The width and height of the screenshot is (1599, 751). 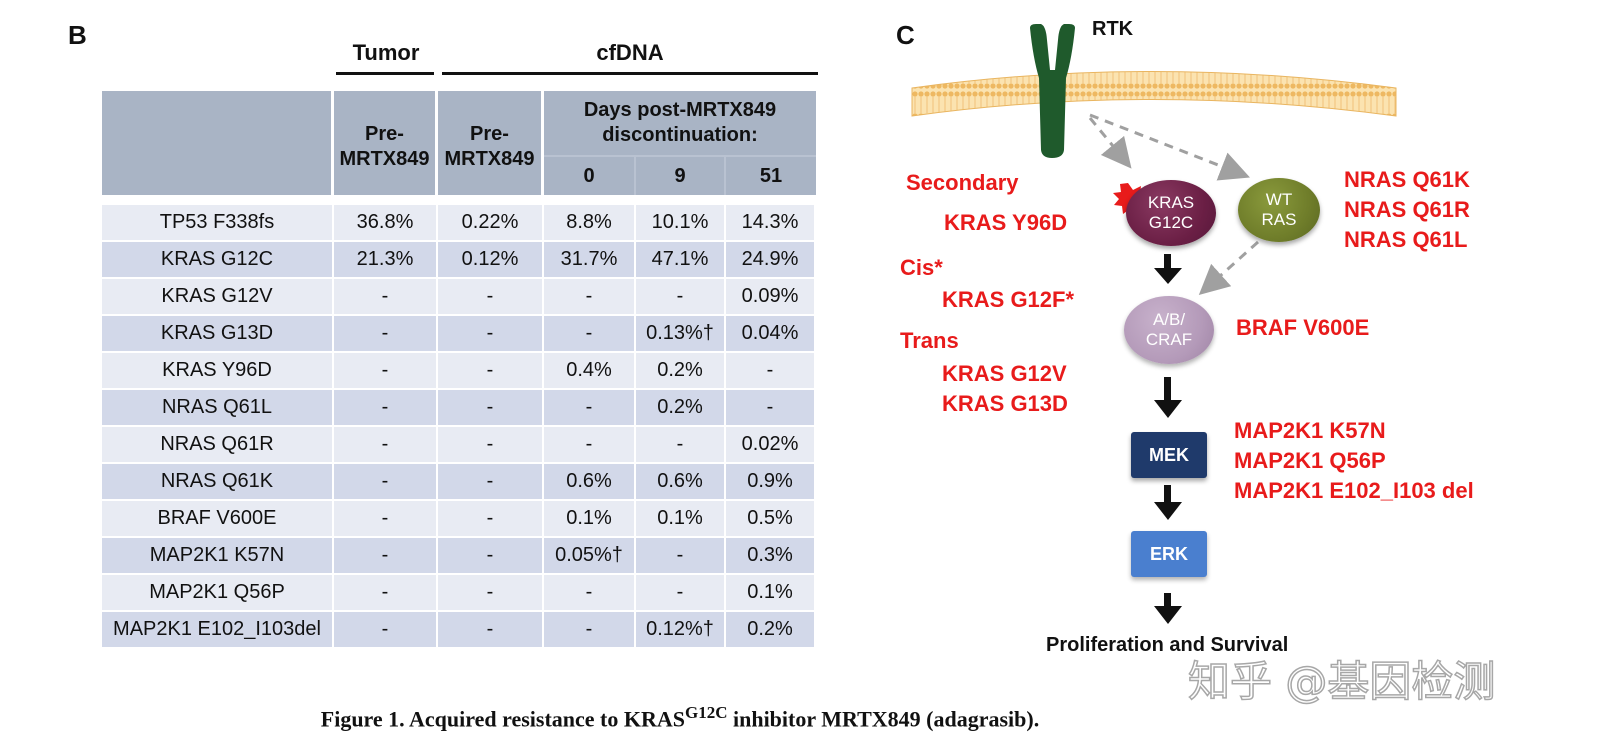 I want to click on table-row: KRAS G13D - - -0.13%† 0.04%, so click(x=459, y=332).